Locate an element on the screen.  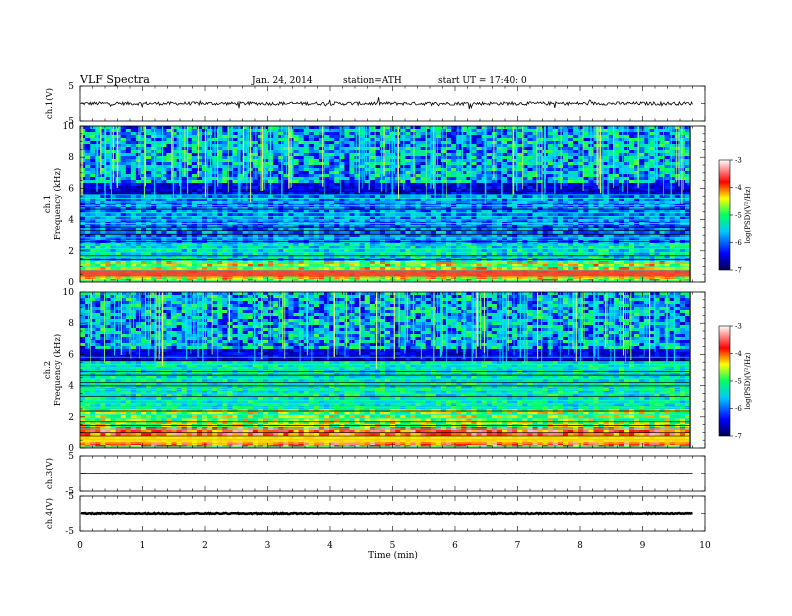
figure-title: VLF Spectra is located at coordinates (114, 79).